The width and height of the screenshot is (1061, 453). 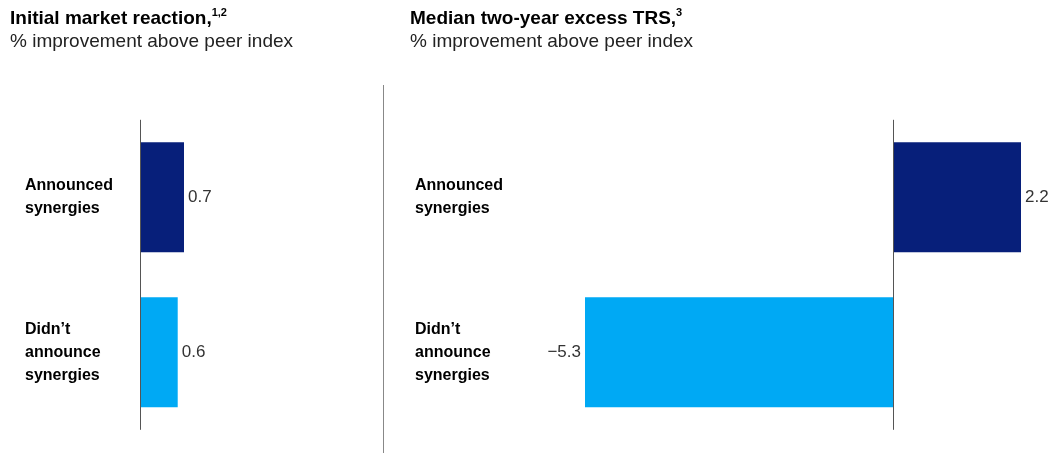 What do you see at coordinates (119, 17) in the screenshot?
I see `chart-title: Initial market reaction,$^{1,2}$` at bounding box center [119, 17].